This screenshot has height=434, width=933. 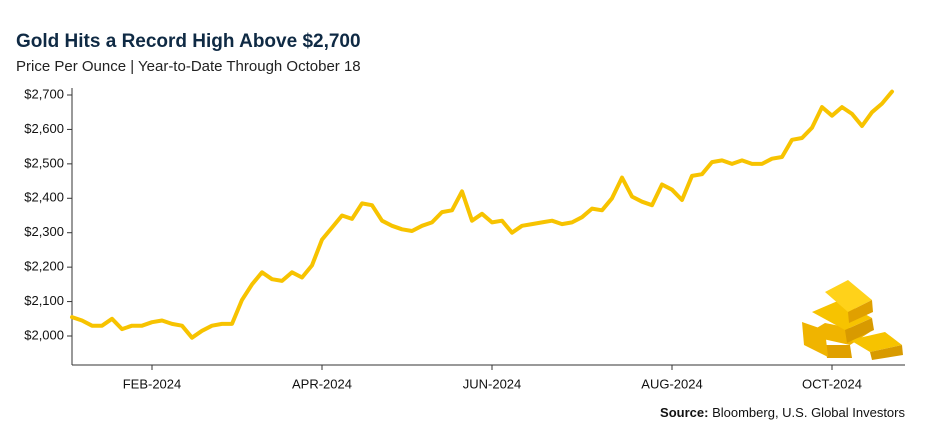 I want to click on y-tick-label: $2,000, so click(x=44, y=334).